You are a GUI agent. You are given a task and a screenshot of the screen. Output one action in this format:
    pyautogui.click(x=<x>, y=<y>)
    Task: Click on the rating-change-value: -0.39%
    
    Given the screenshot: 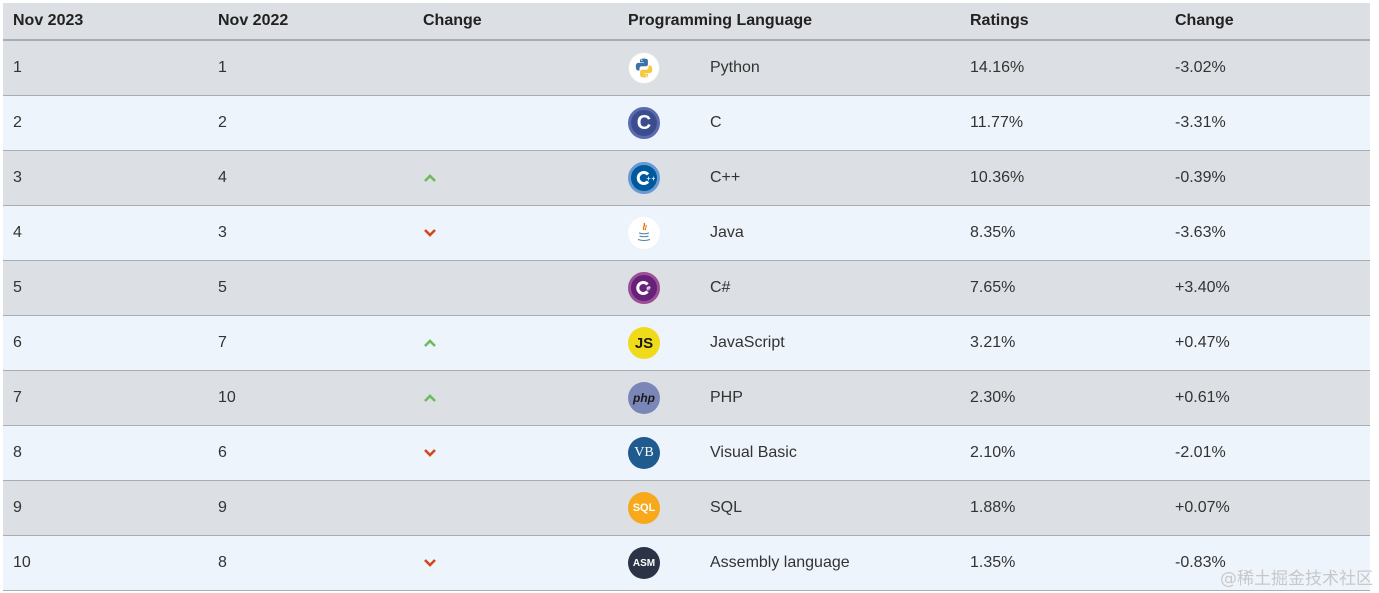 What is the action you would take?
    pyautogui.click(x=1200, y=177)
    